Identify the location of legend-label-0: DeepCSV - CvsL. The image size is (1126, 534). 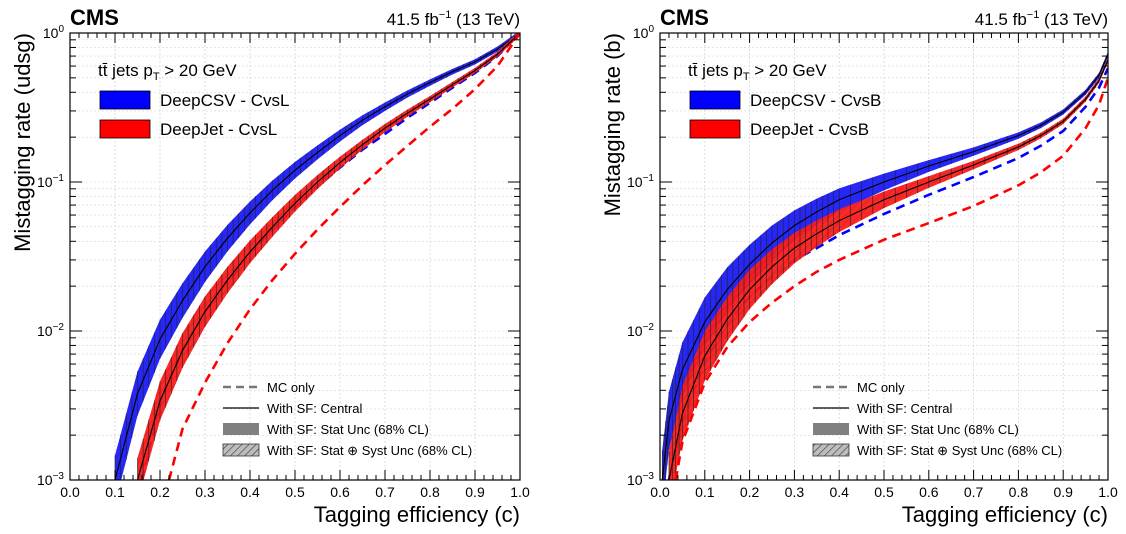
(224, 100).